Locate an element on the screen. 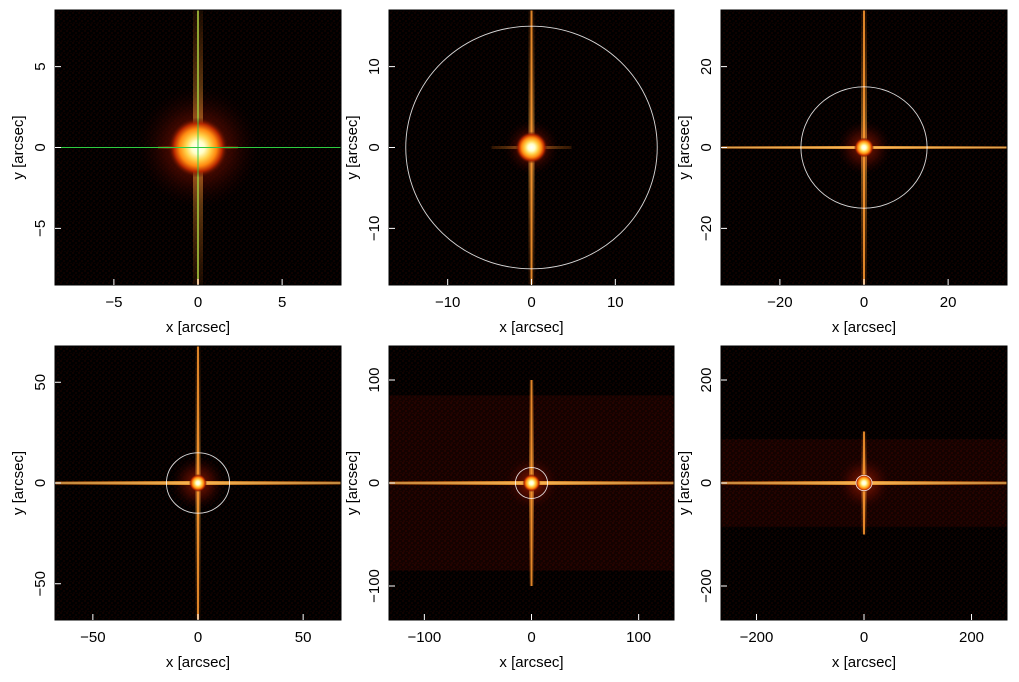 Image resolution: width=1019 pixels, height=682 pixels. x-tick-label: 20 is located at coordinates (948, 302).